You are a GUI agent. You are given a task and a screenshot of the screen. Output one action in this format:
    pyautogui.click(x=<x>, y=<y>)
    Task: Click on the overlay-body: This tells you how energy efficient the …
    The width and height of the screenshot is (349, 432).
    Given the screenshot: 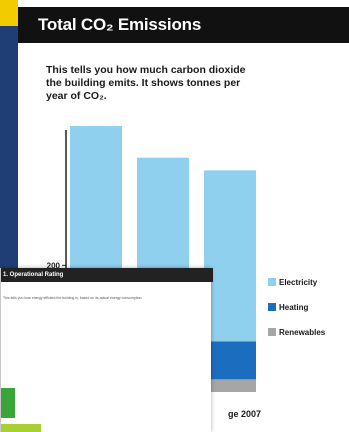 What is the action you would take?
    pyautogui.click(x=73, y=298)
    